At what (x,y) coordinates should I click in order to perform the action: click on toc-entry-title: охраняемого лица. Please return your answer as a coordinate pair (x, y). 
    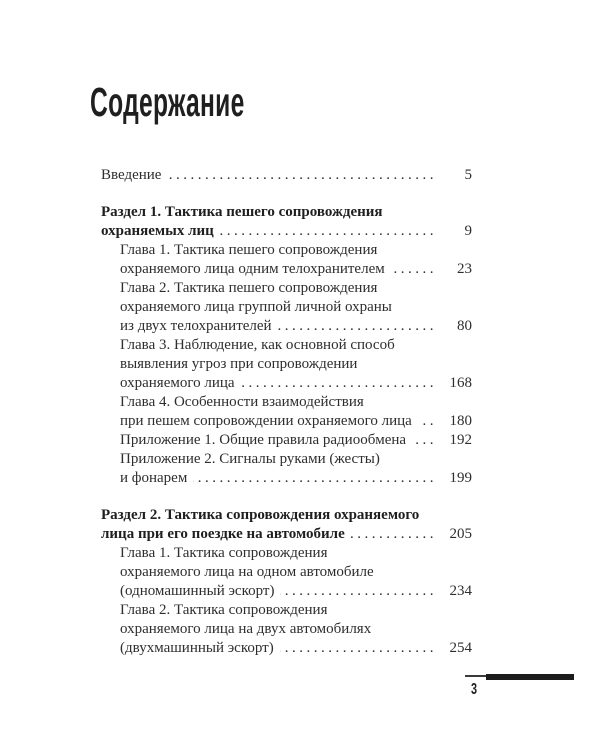
    Looking at the image, I should click on (177, 383).